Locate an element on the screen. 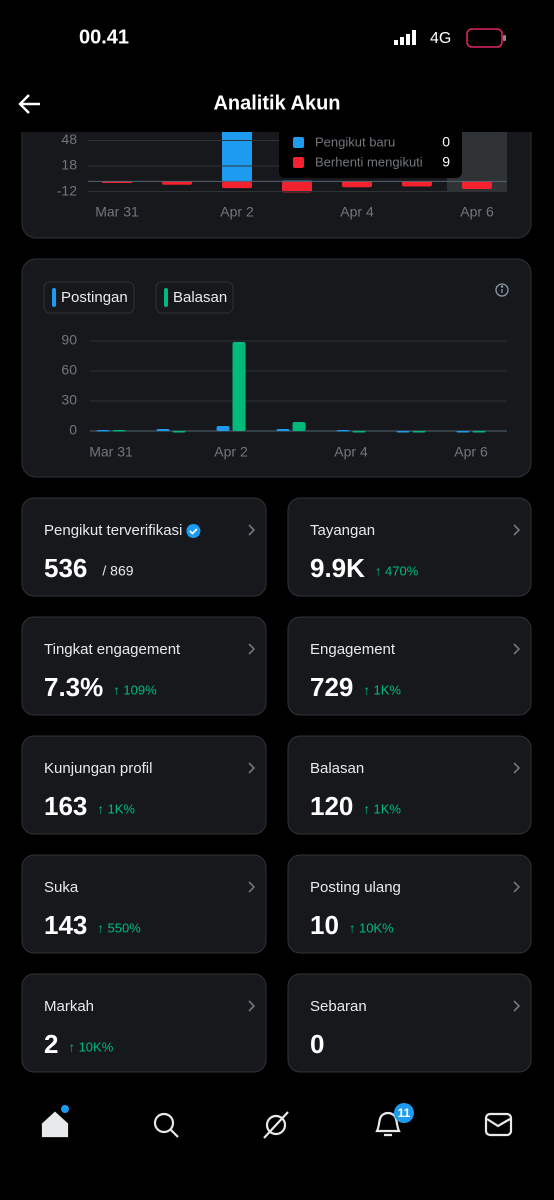 This screenshot has width=554, height=1200. page-title: Analitik Akun is located at coordinates (276, 103).